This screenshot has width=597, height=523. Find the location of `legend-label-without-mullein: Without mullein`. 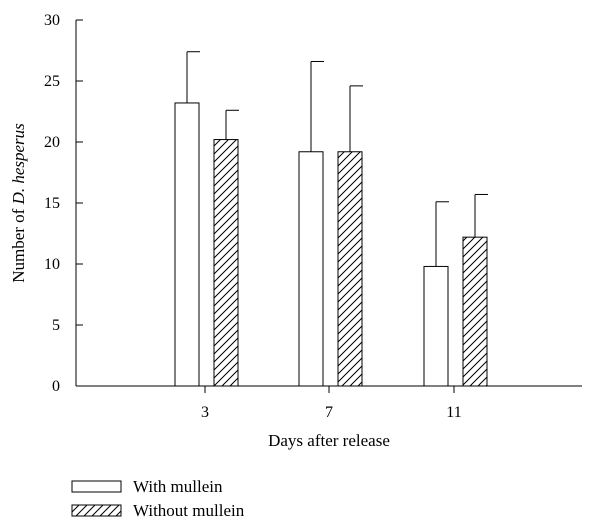

legend-label-without-mullein: Without mullein is located at coordinates (189, 510).